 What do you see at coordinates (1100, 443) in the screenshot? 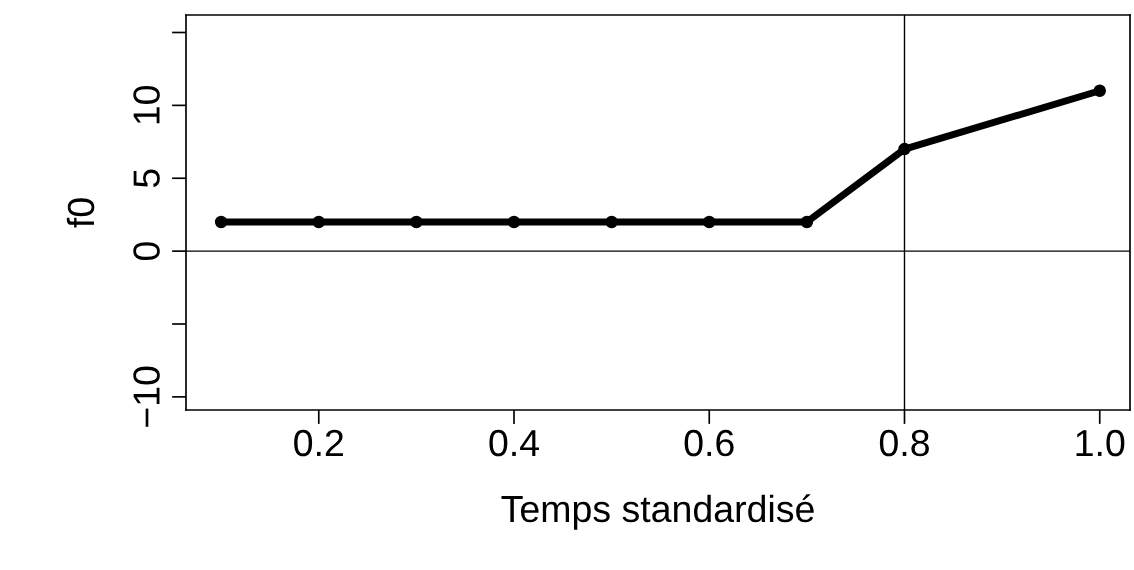
I see `x-tick-label: 1.0` at bounding box center [1100, 443].